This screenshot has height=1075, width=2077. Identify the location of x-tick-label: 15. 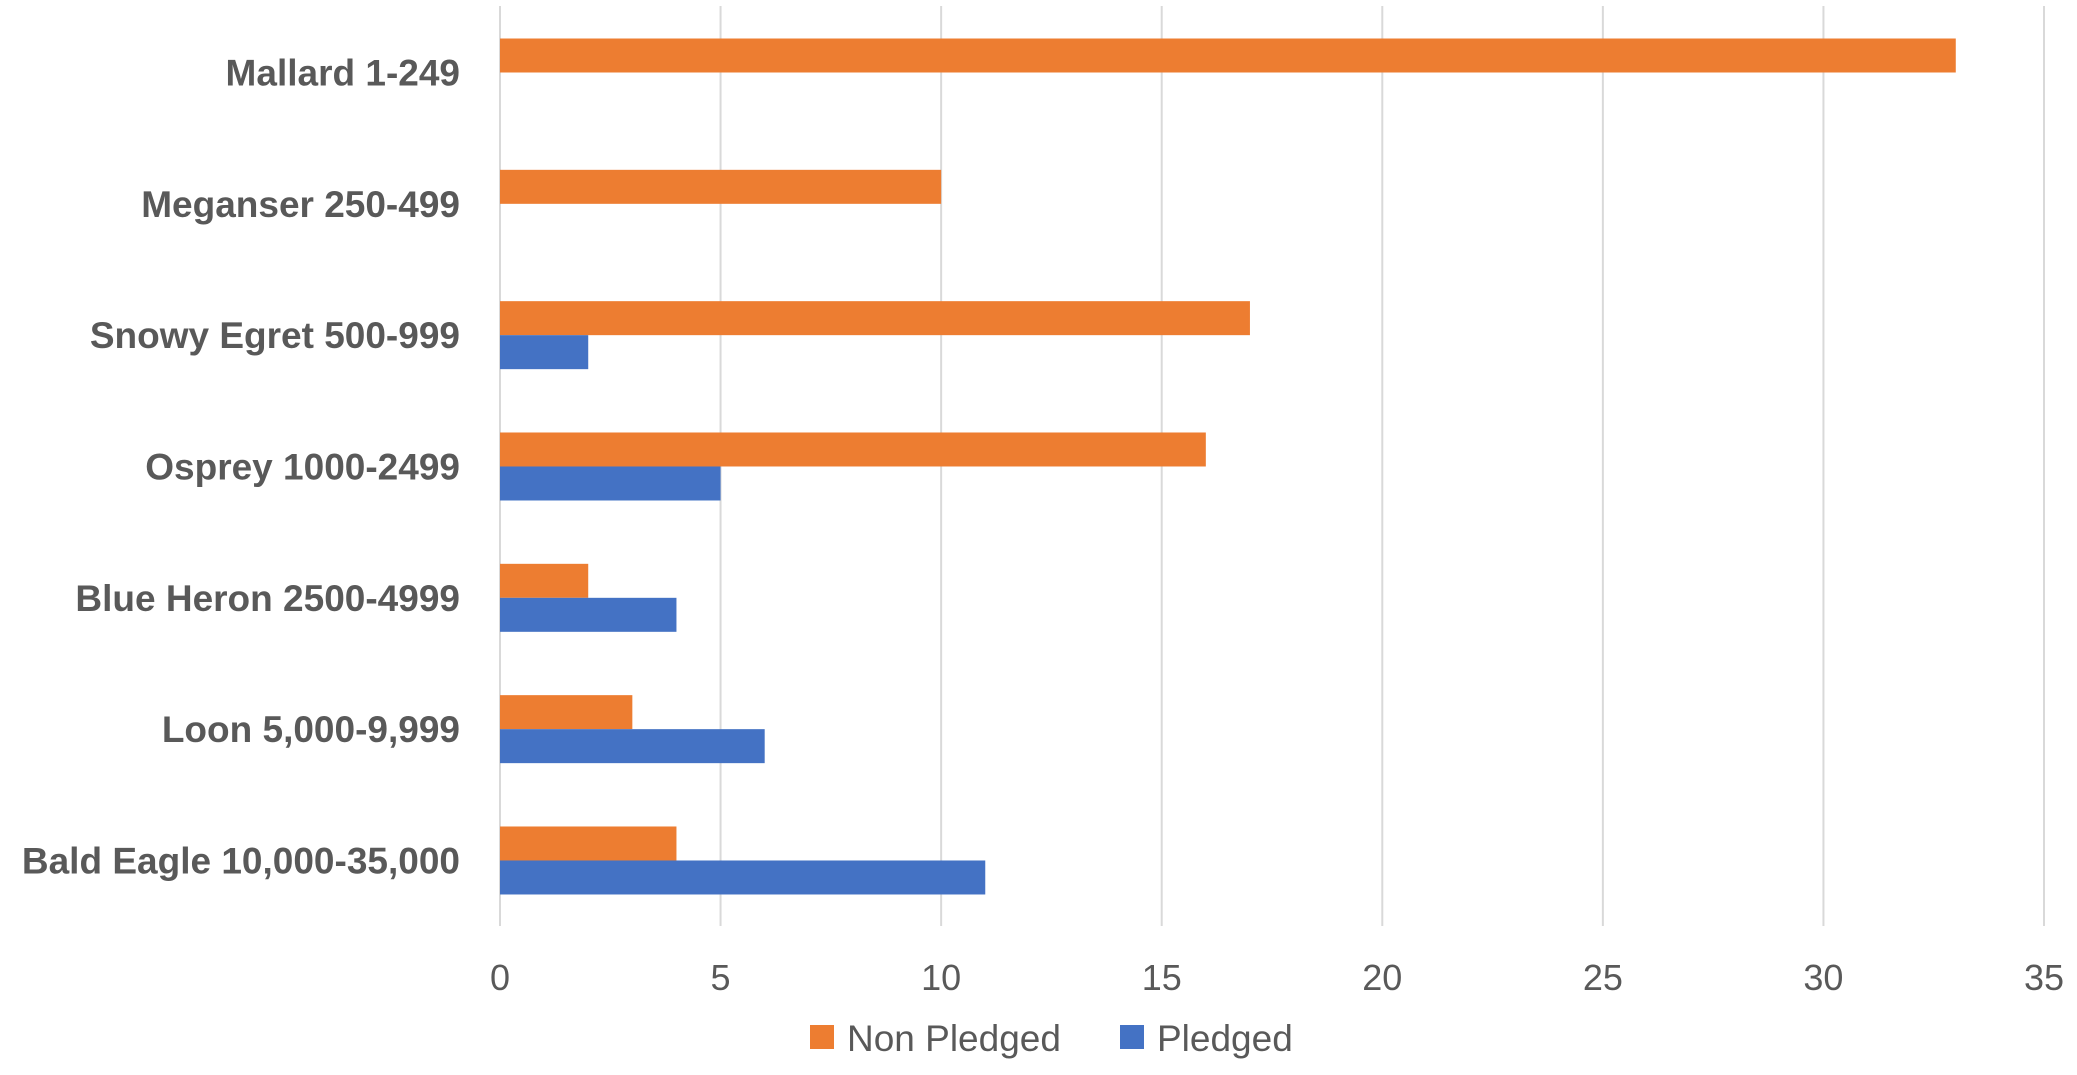
(1162, 977).